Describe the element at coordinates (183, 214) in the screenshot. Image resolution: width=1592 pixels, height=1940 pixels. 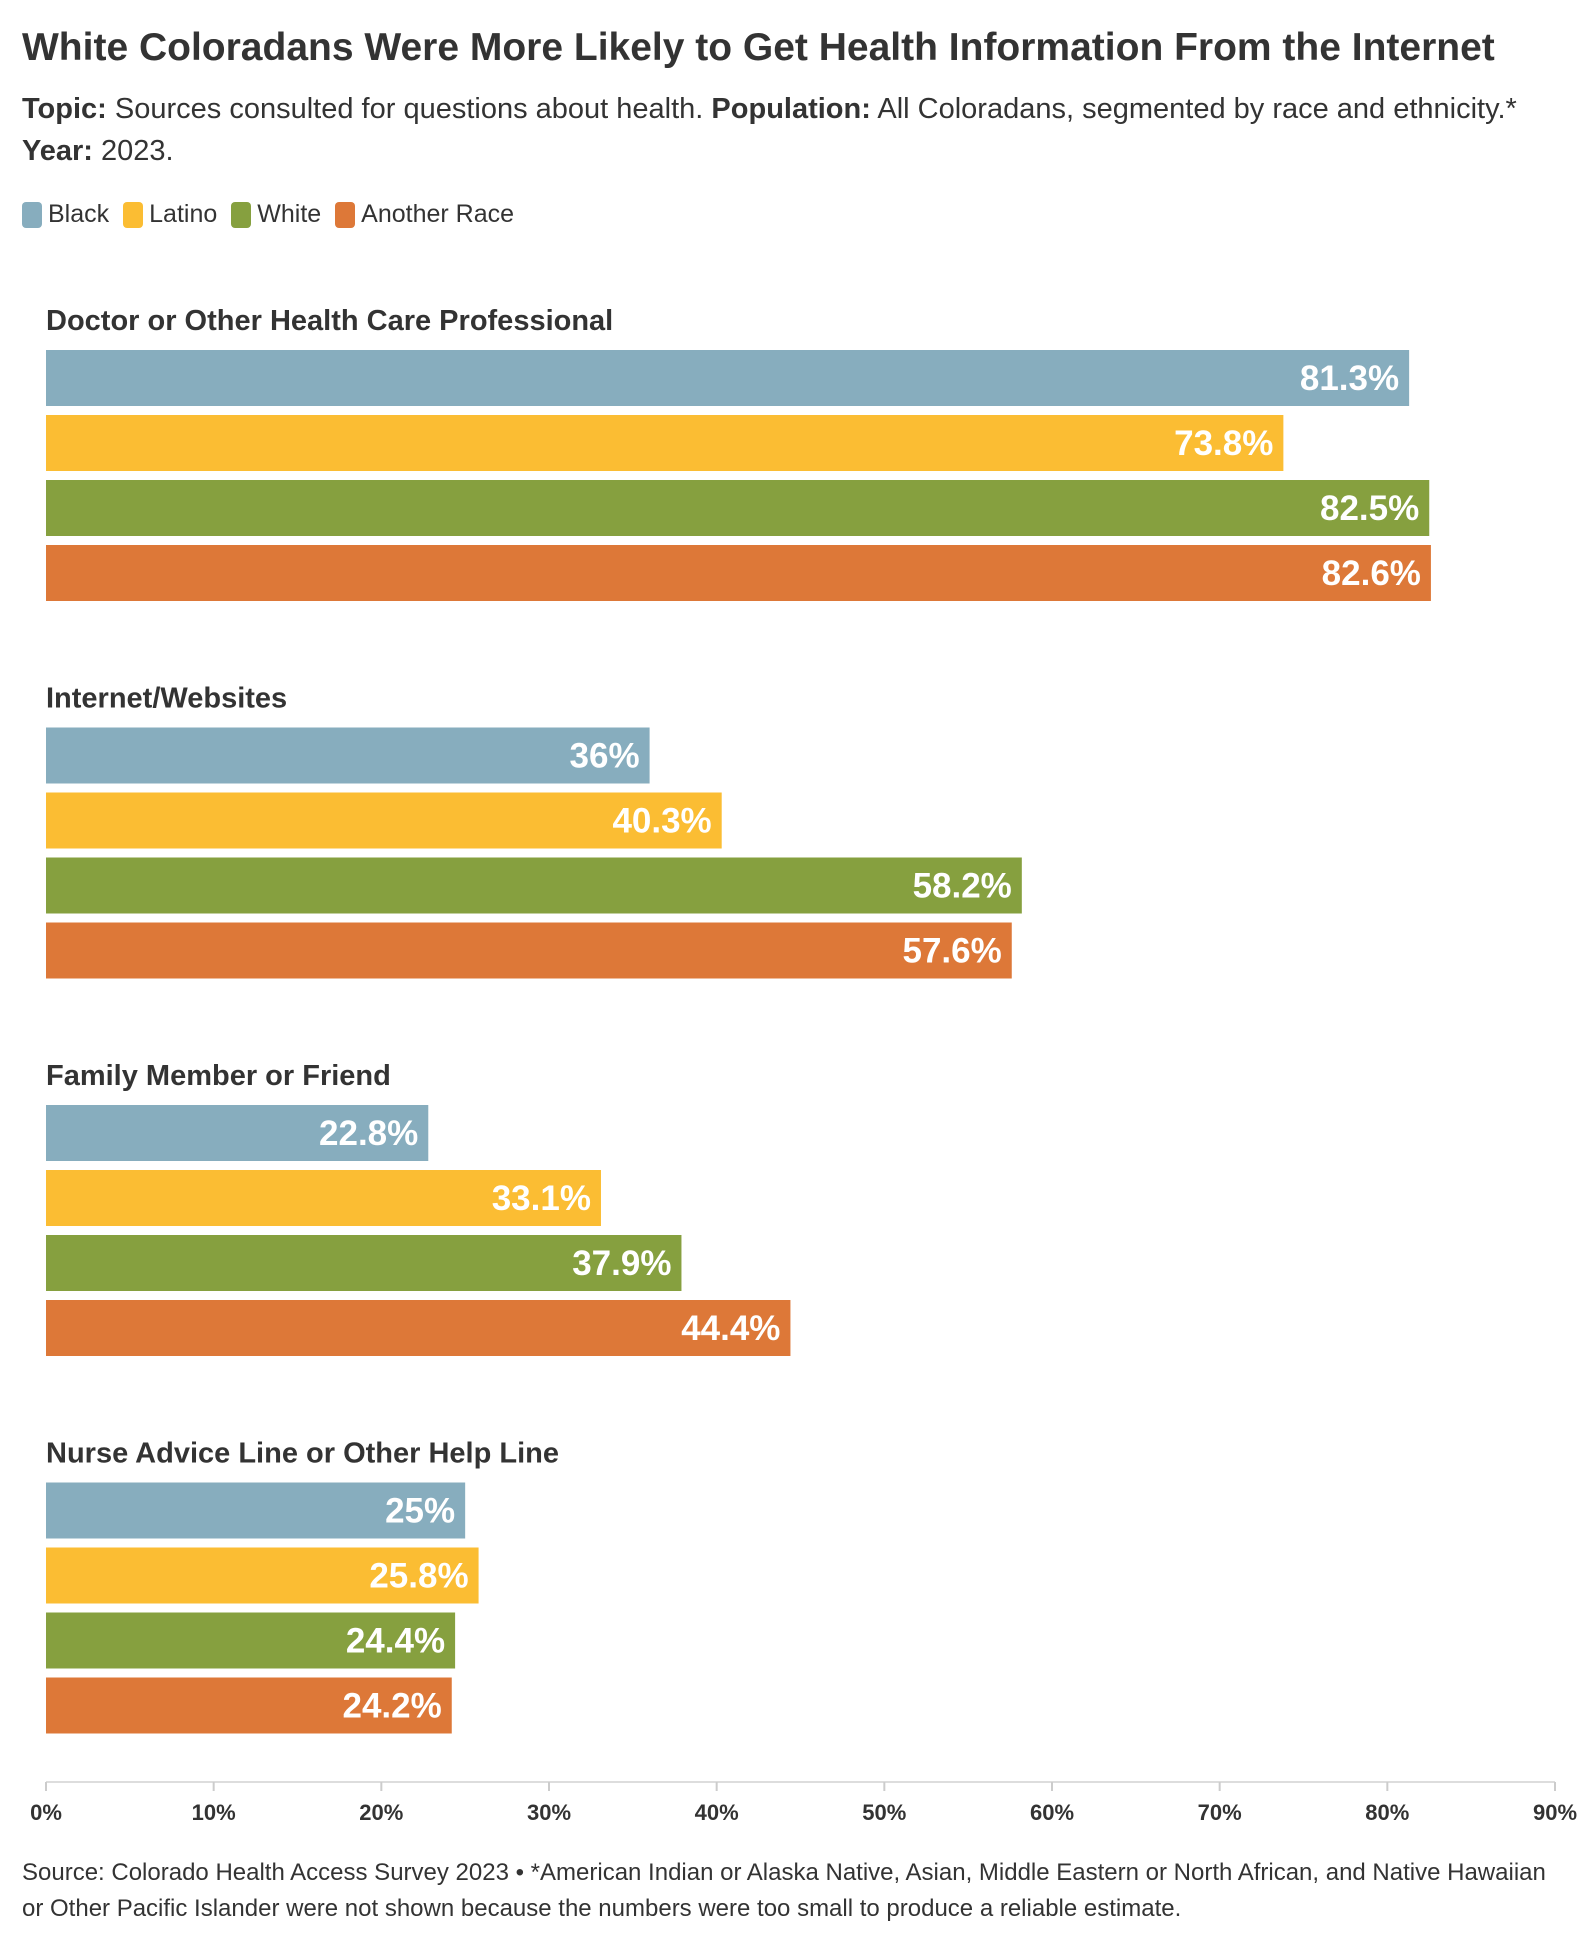
I see `legend-label: Latino` at that location.